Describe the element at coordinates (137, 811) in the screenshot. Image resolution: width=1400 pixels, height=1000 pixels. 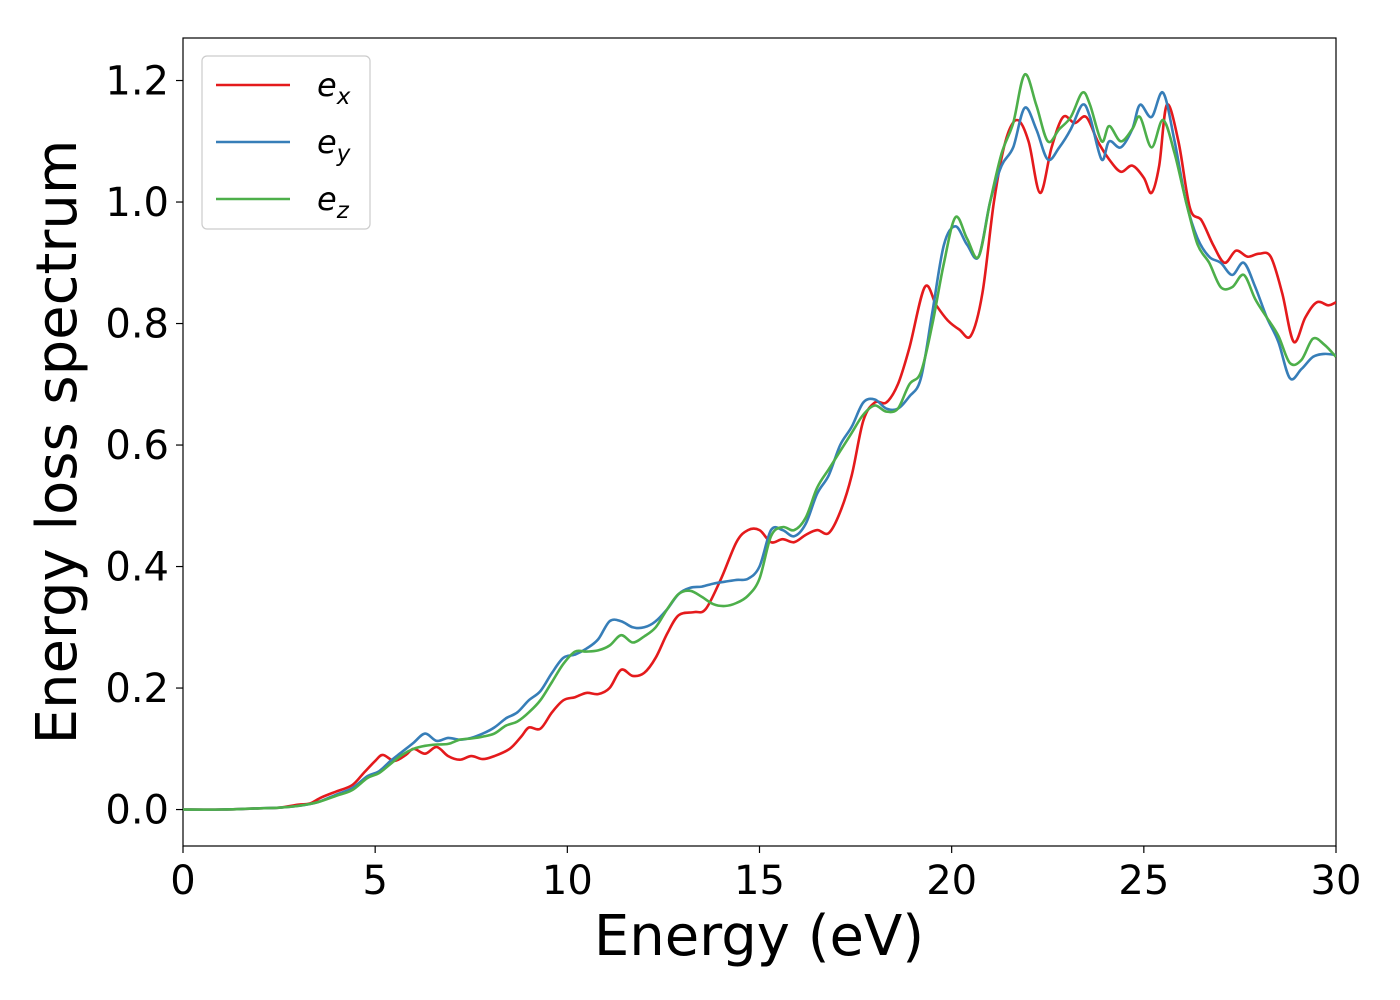
I see `y-tick-label: 0.0` at that location.